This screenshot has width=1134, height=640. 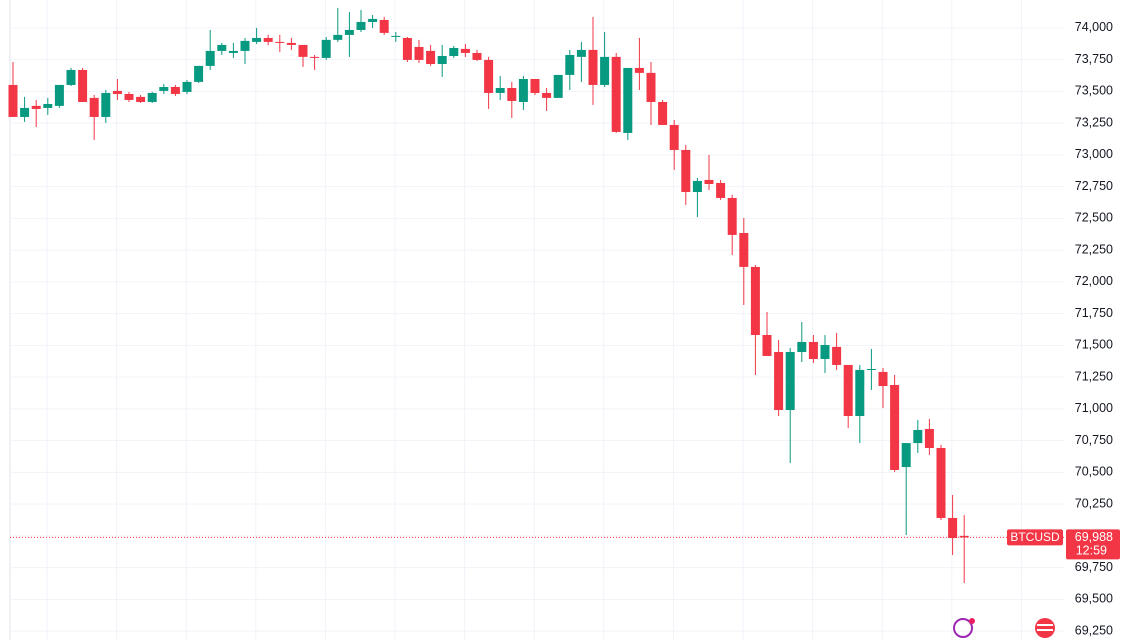 I want to click on flag-icon, so click(x=1045, y=628).